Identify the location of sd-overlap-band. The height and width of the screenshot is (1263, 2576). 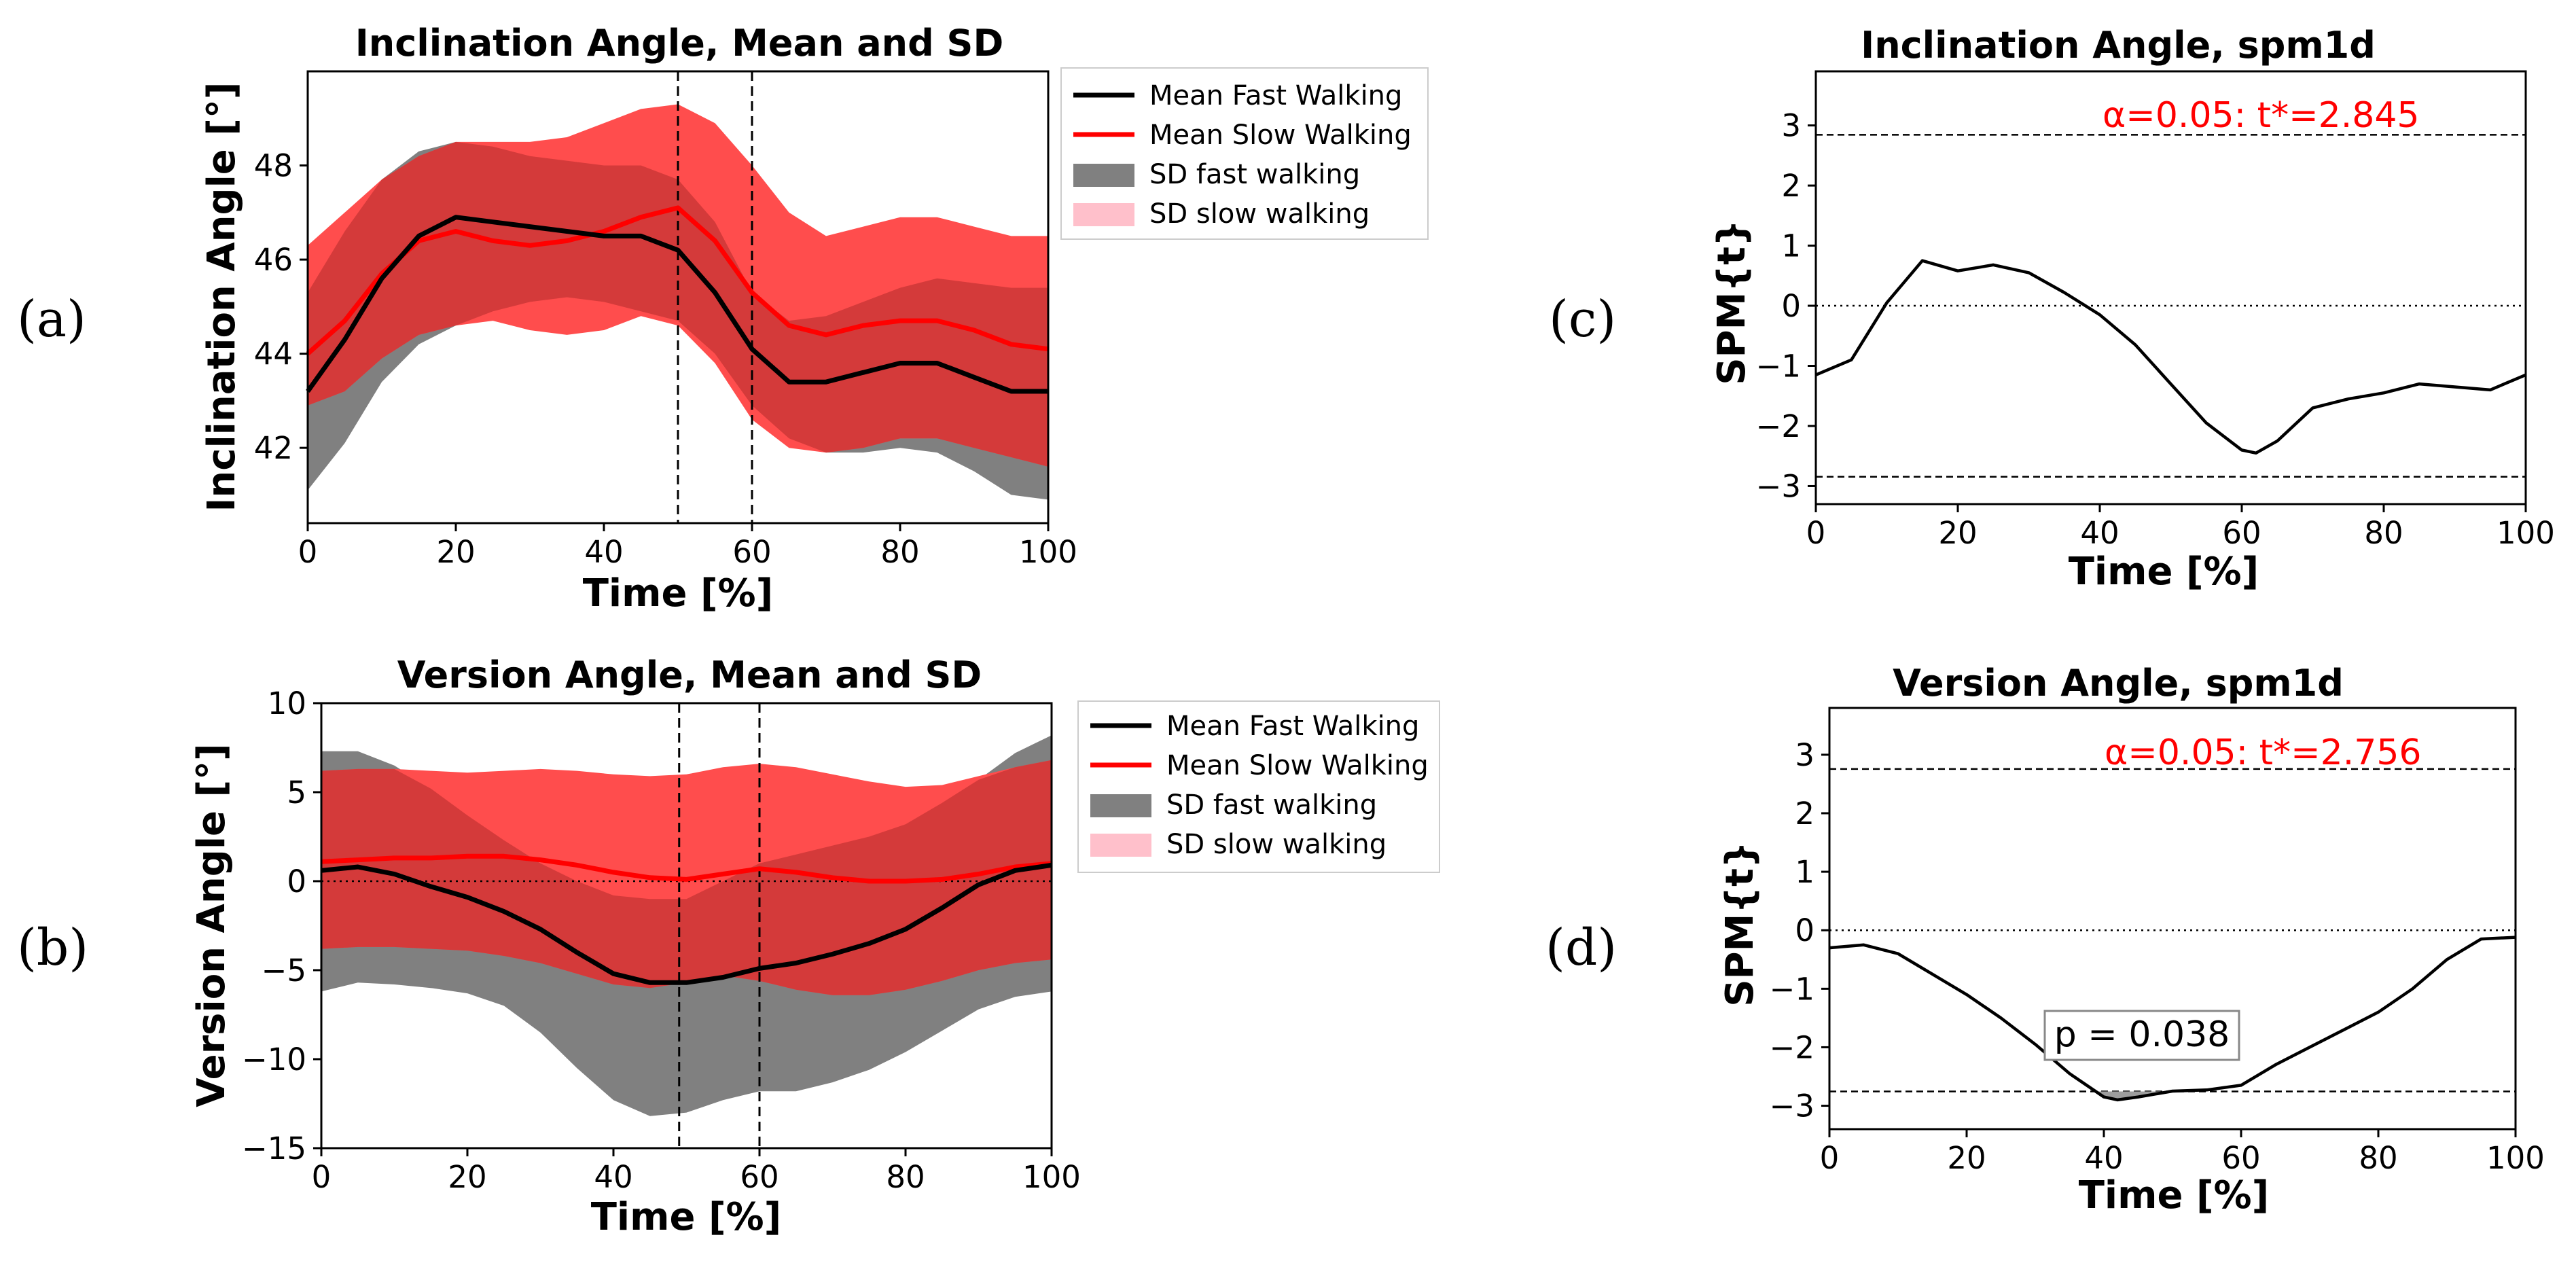
(687, 877).